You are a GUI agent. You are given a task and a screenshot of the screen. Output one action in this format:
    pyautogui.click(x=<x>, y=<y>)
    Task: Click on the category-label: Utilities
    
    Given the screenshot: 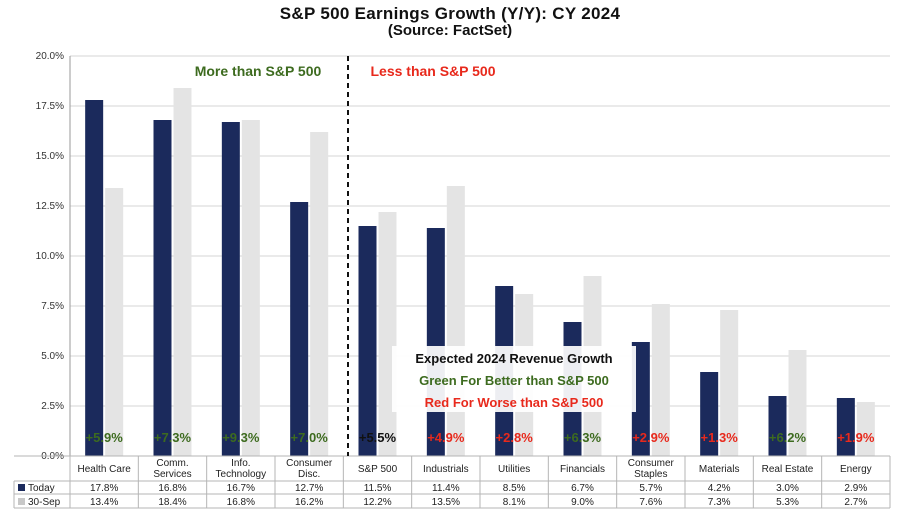 What is the action you would take?
    pyautogui.click(x=514, y=469)
    